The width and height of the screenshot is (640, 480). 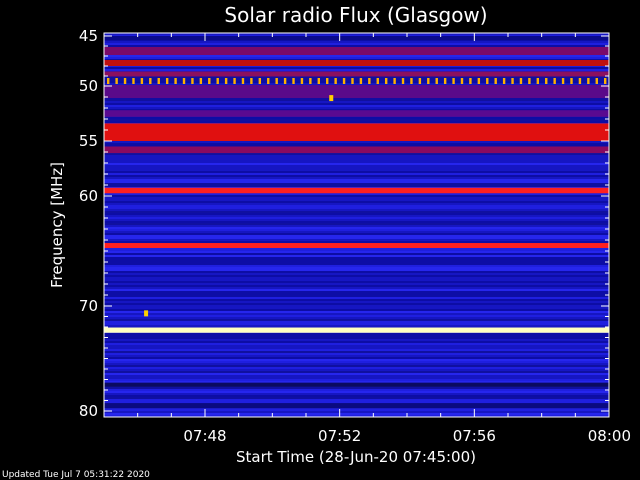 What do you see at coordinates (357, 81) in the screenshot?
I see `dotted-band` at bounding box center [357, 81].